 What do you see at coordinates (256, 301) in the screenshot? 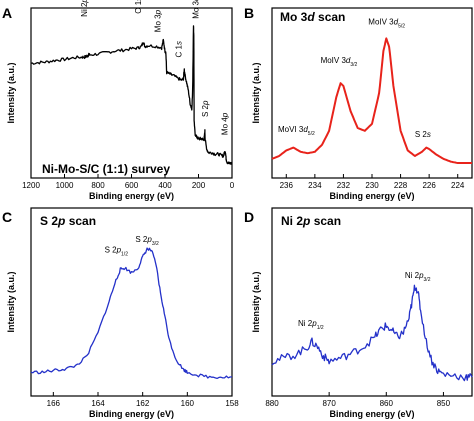
I see `y-axis-label-d: Intensity (a.u.)` at bounding box center [256, 301].